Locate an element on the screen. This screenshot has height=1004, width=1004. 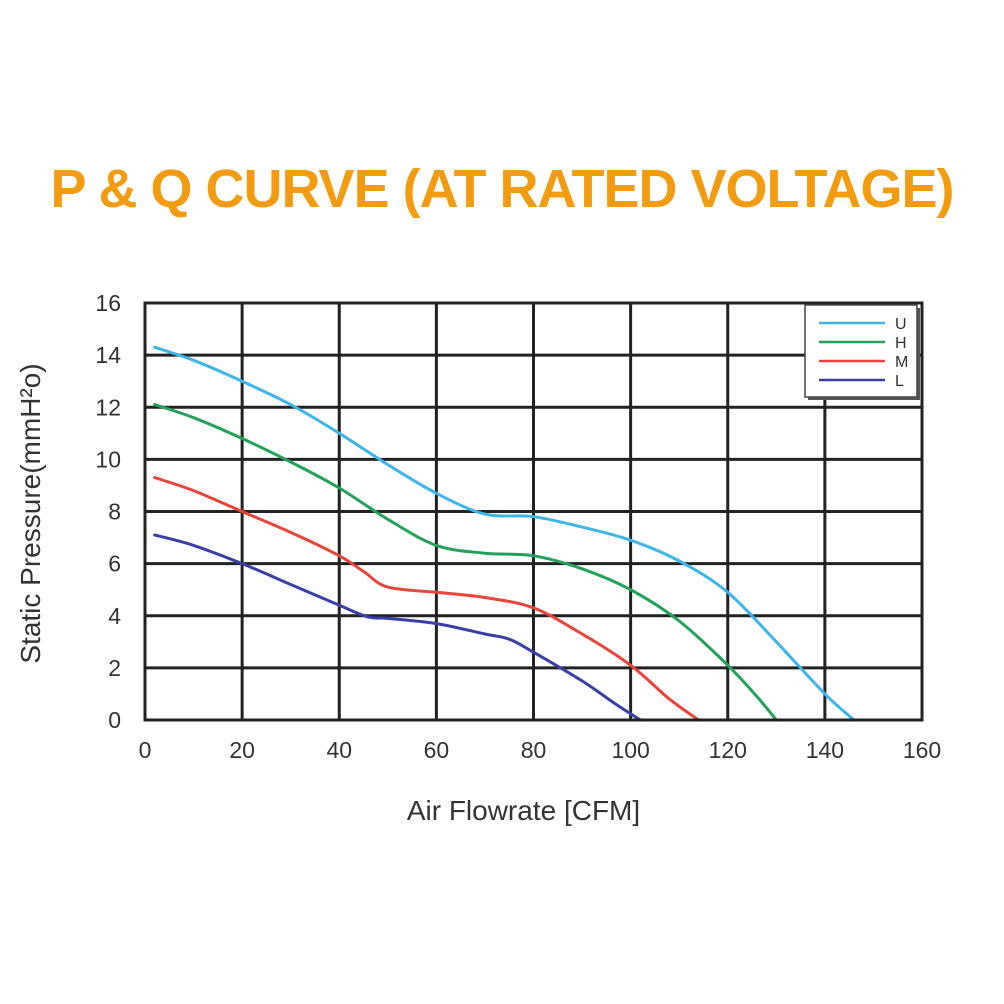
x-tick-label: 20 is located at coordinates (242, 750).